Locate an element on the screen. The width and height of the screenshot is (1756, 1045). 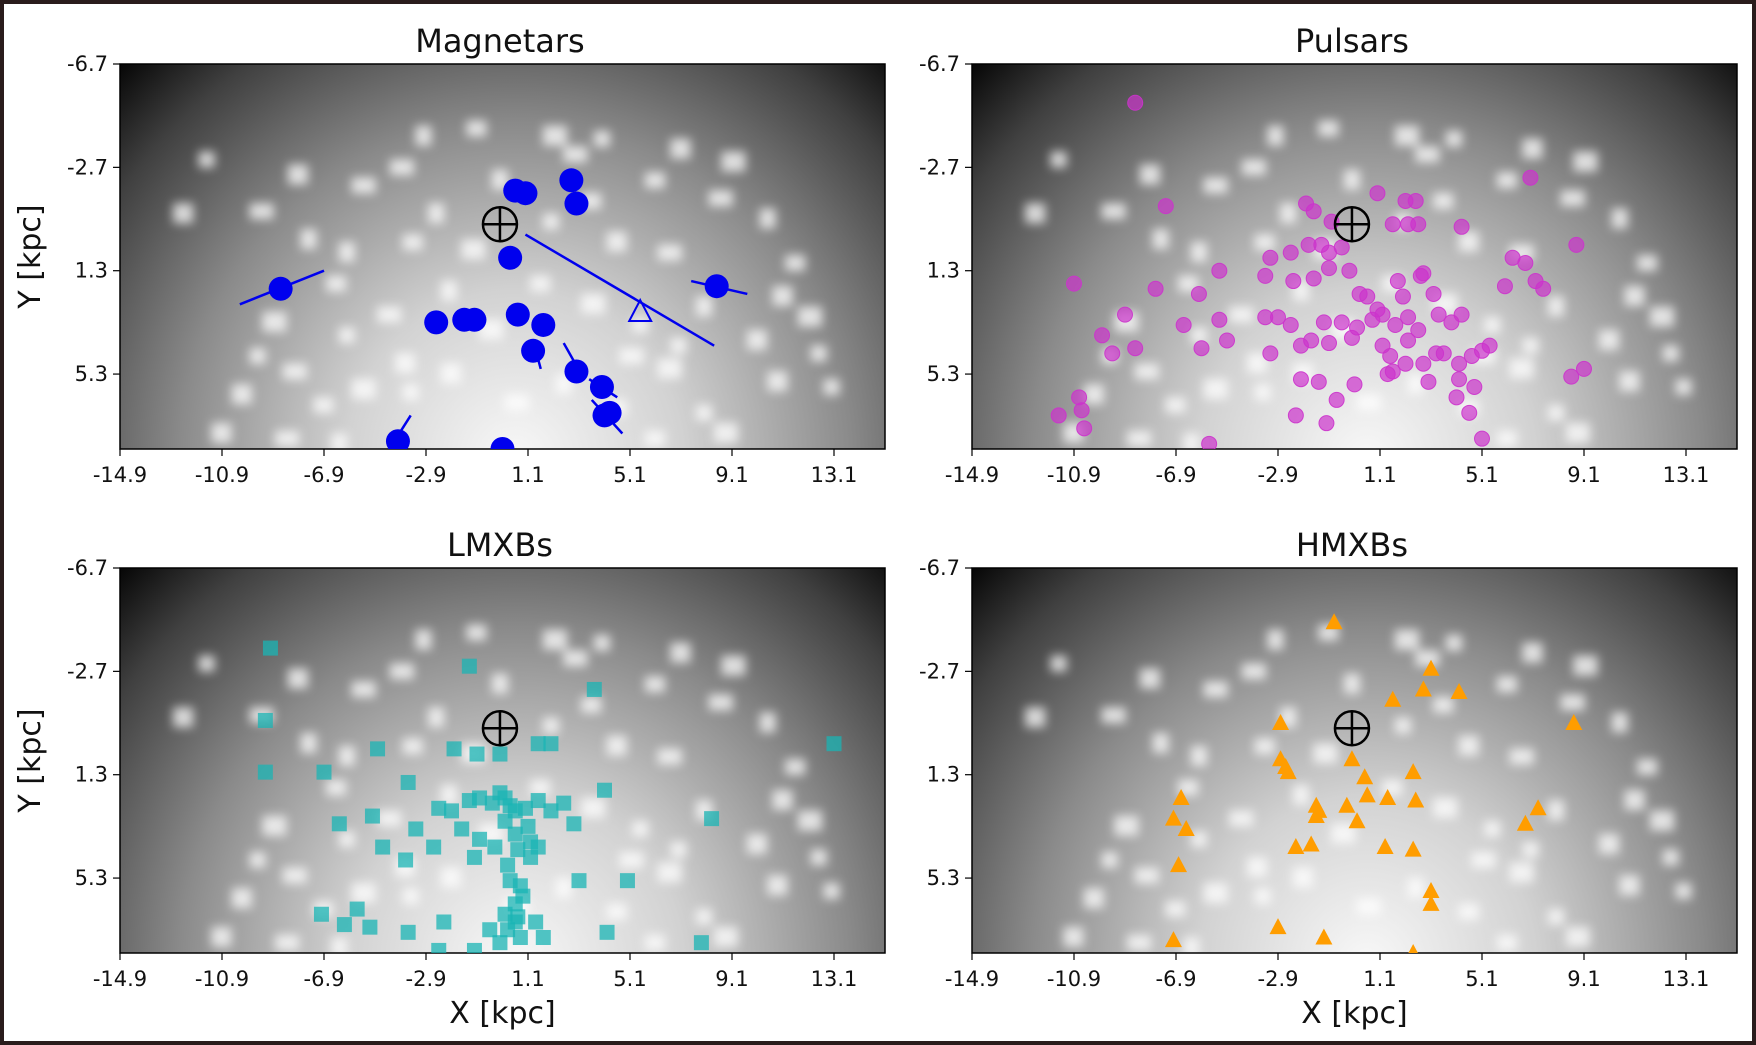
x-tick-label: 1.1 is located at coordinates (1379, 979).